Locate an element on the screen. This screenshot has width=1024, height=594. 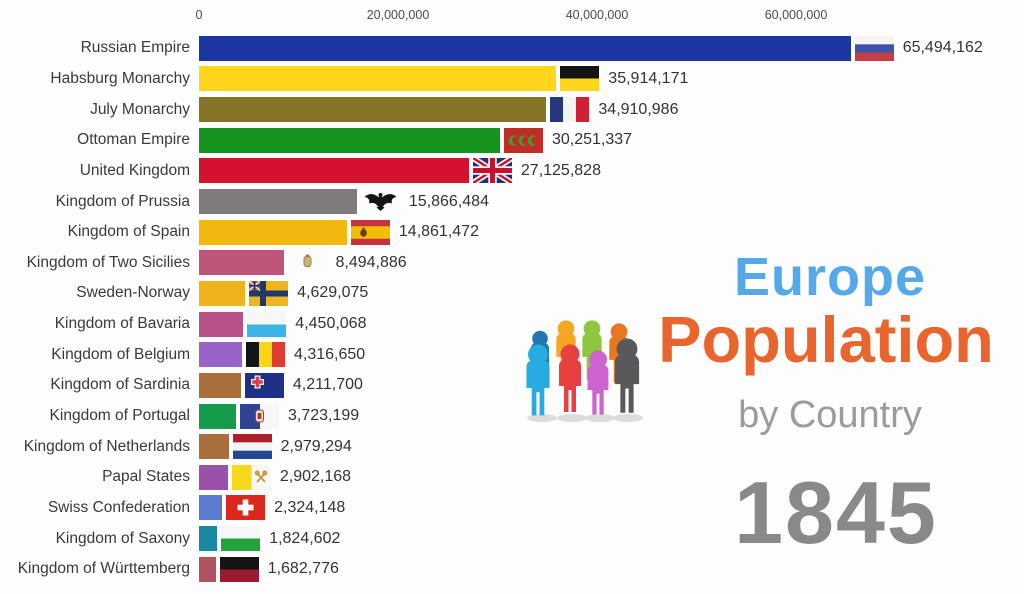
country-label: Kingdom of Sardinia is located at coordinates (120, 385).